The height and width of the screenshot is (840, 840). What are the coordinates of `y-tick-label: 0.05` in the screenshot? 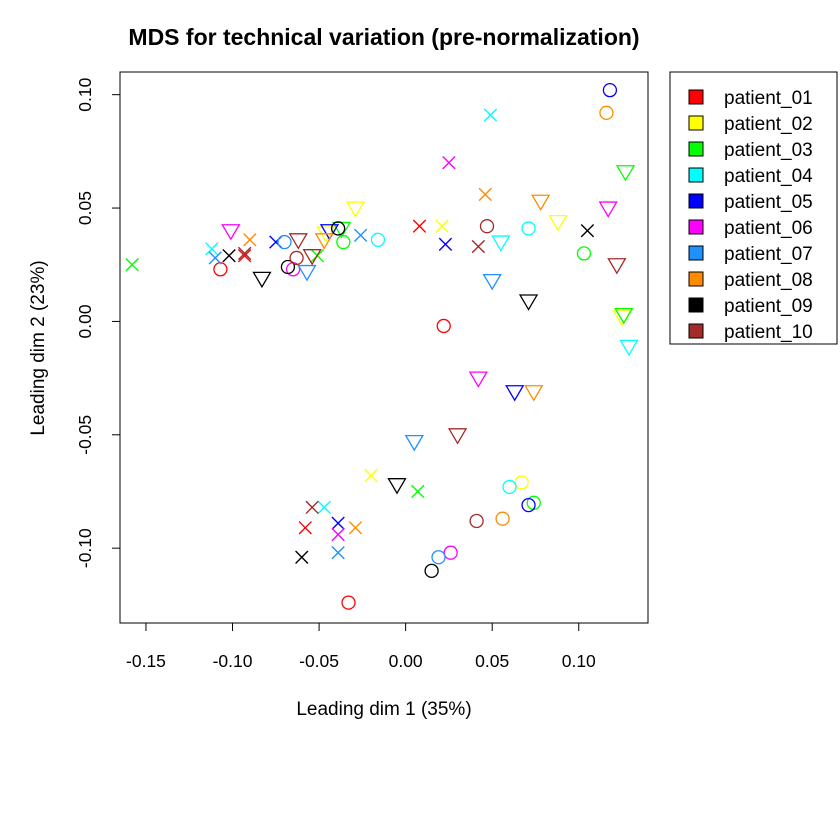 It's located at (85, 208).